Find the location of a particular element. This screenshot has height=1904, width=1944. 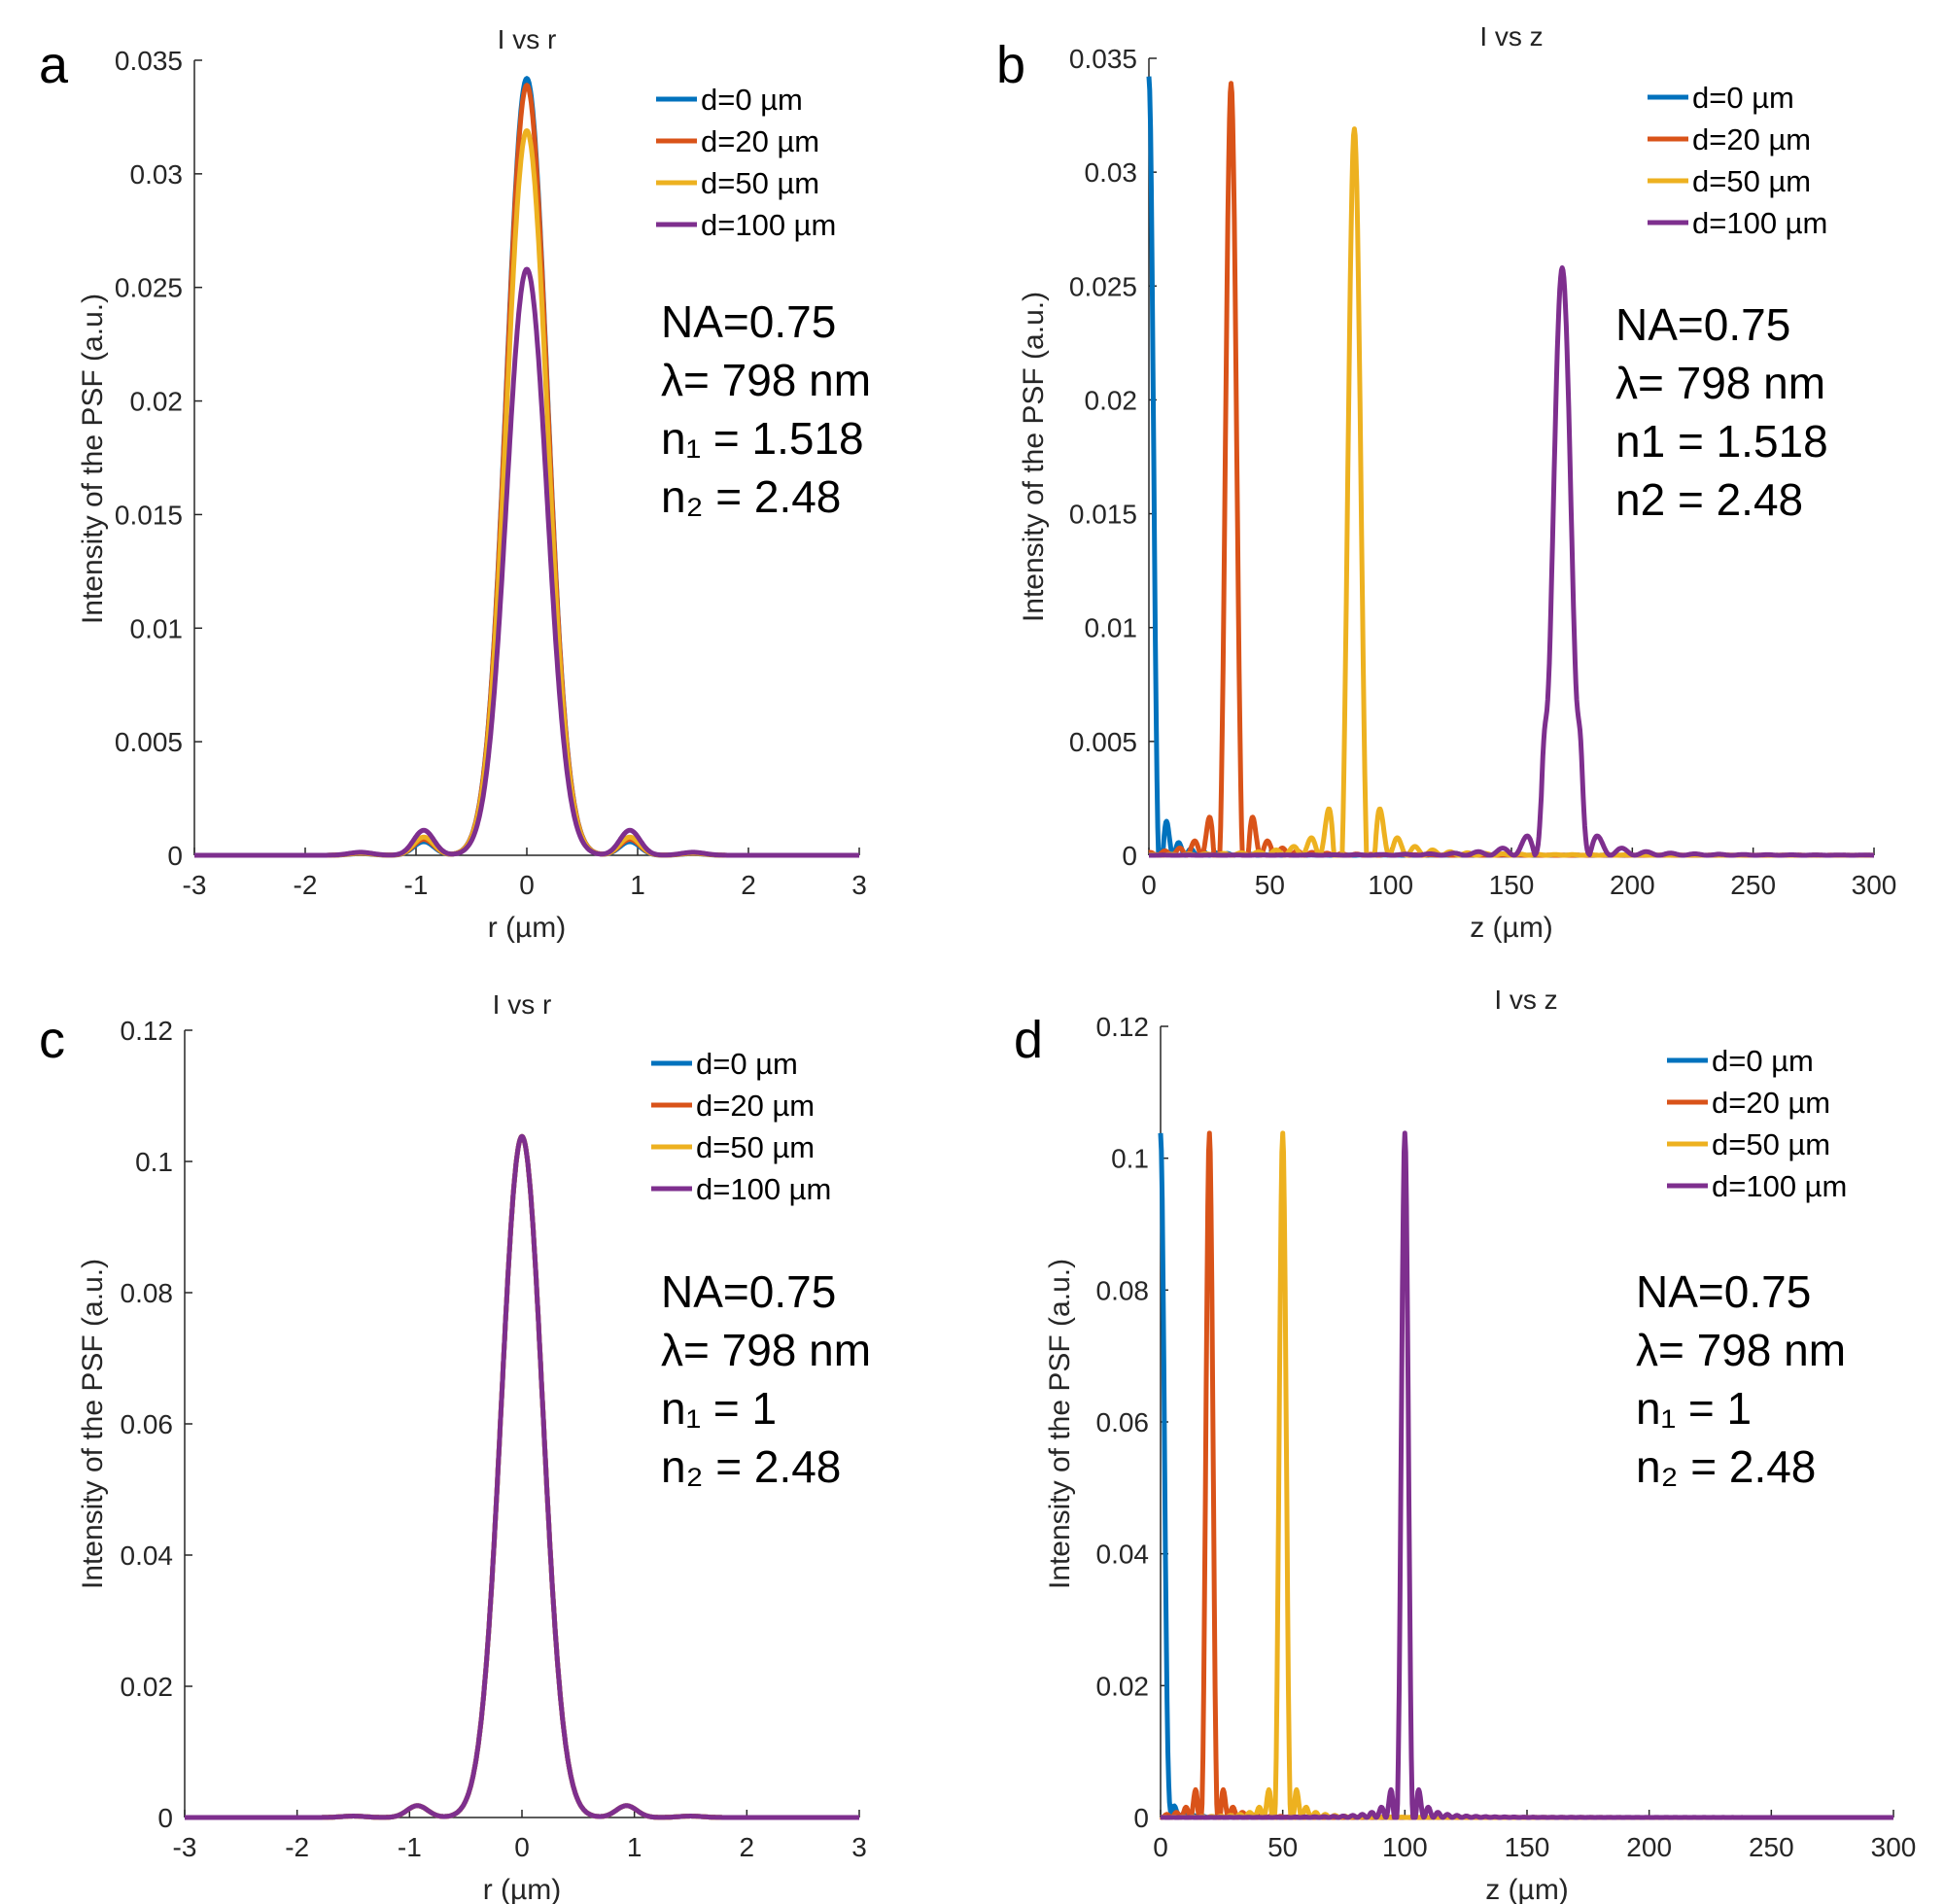

annotation-line: n2 = 2.48 is located at coordinates (1709, 499).